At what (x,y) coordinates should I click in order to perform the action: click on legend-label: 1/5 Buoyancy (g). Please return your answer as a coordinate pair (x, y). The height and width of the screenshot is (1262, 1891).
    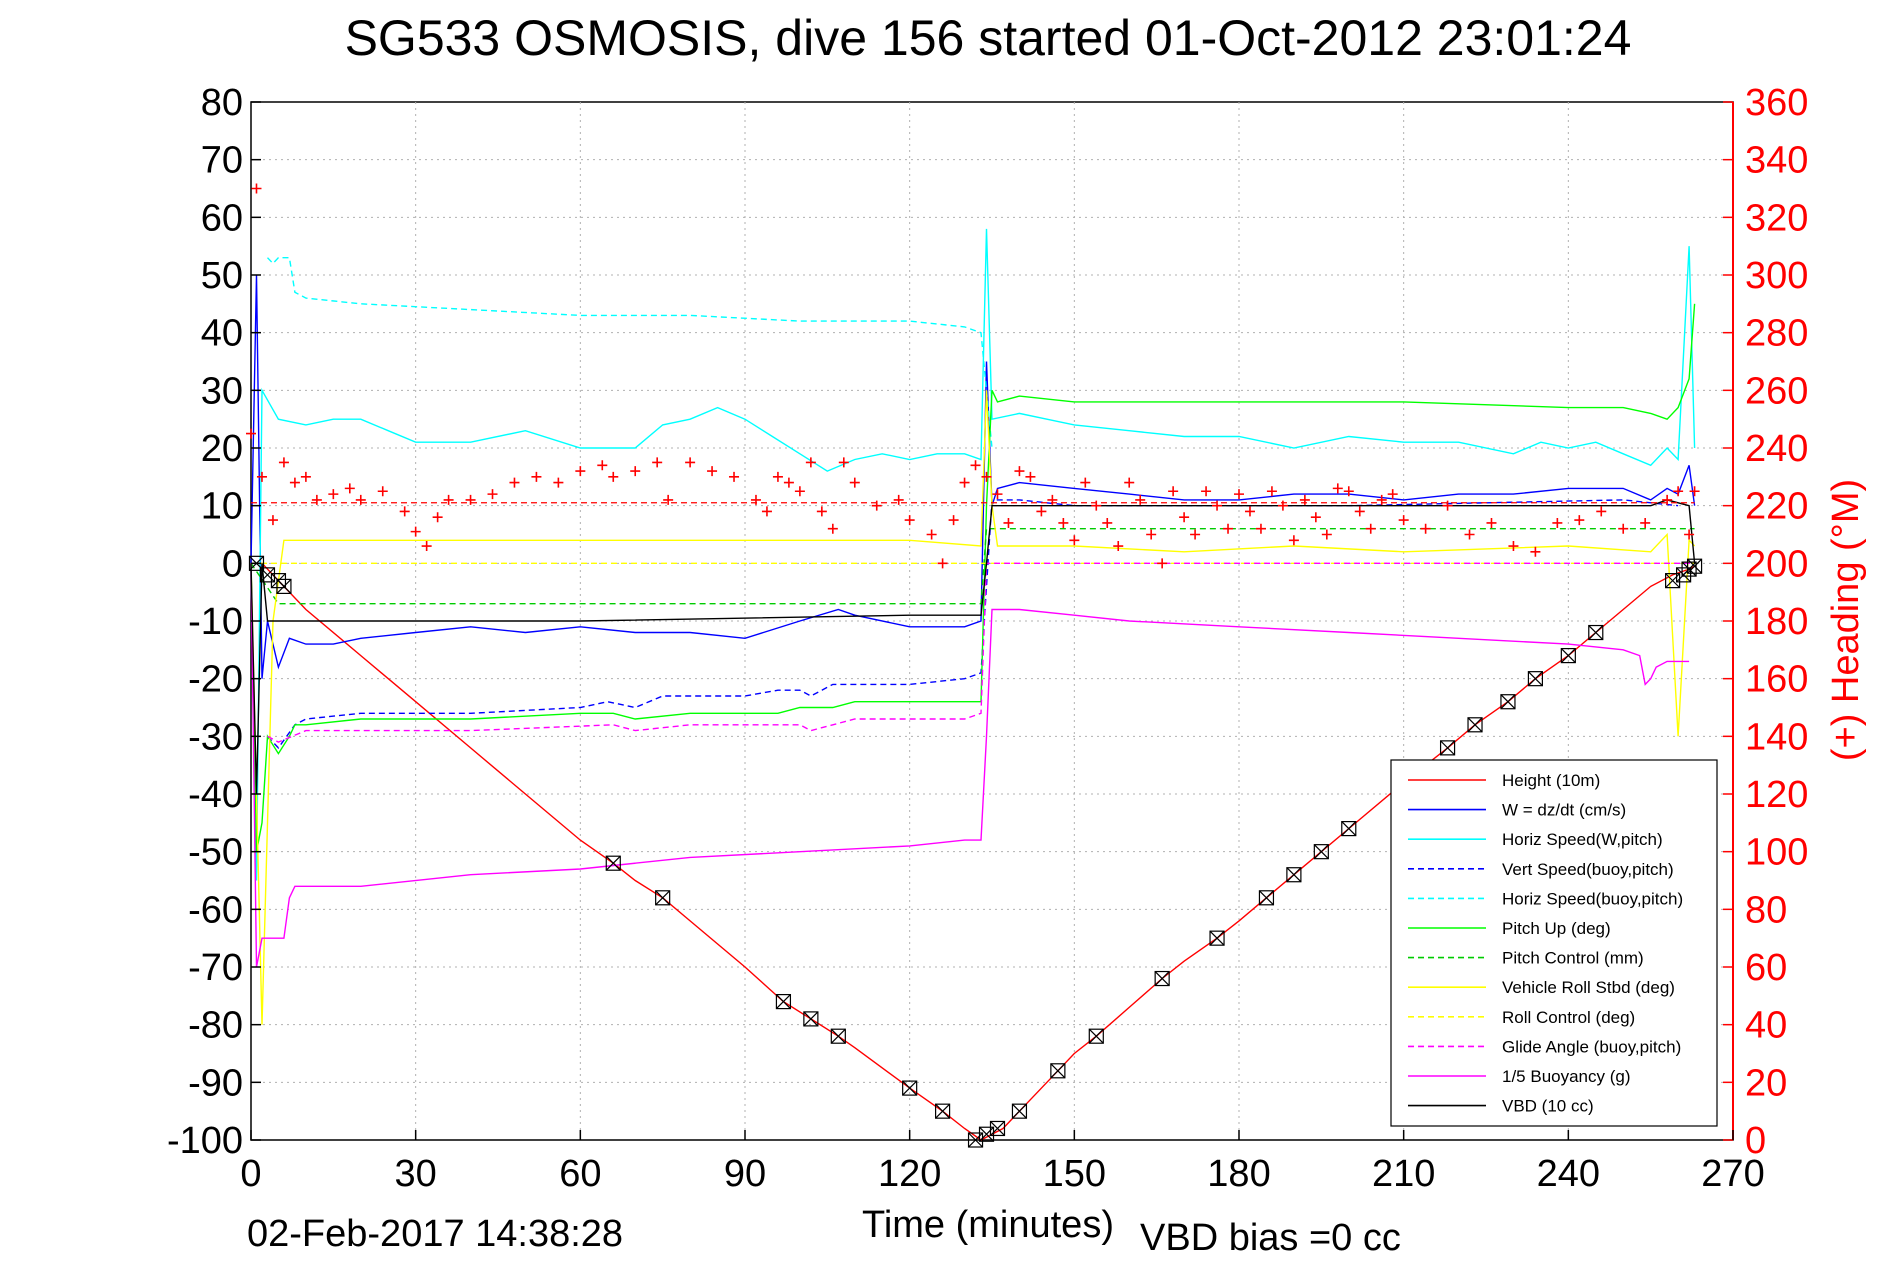
    Looking at the image, I should click on (1566, 1076).